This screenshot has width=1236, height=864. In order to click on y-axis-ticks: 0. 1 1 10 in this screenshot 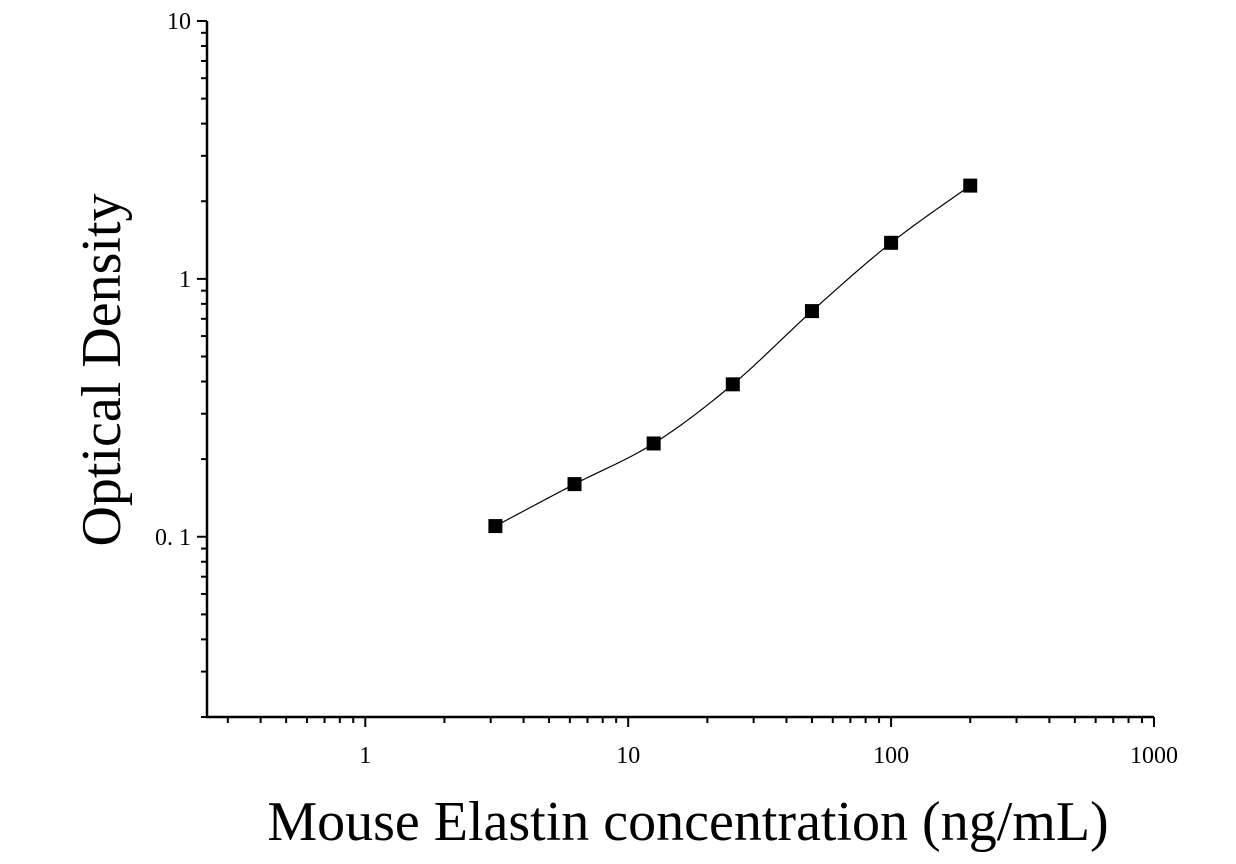, I will do `click(181, 363)`.